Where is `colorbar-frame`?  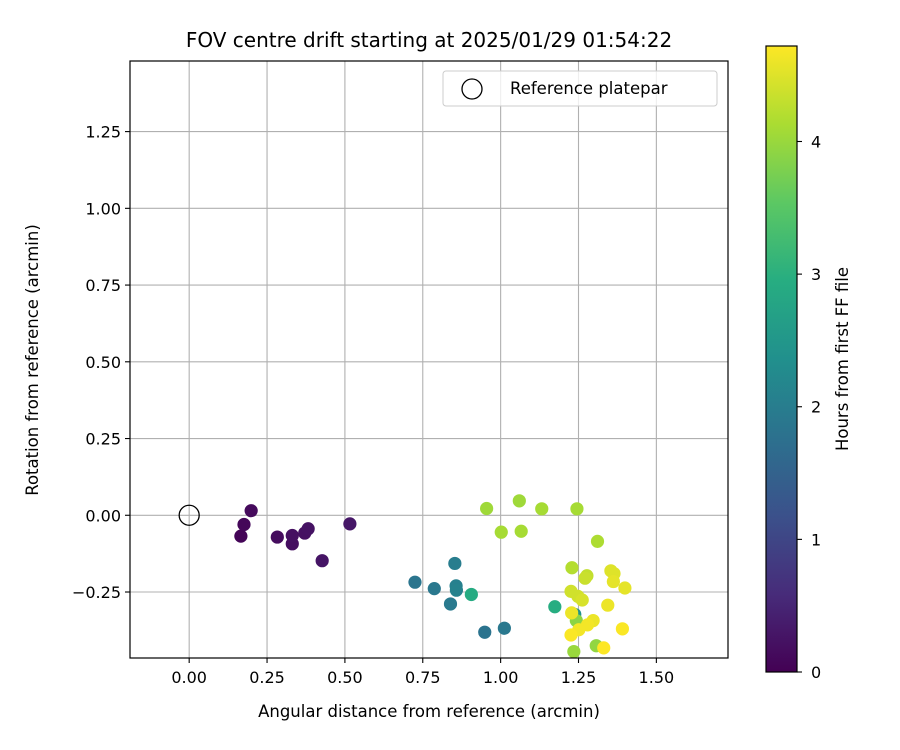
colorbar-frame is located at coordinates (781, 359).